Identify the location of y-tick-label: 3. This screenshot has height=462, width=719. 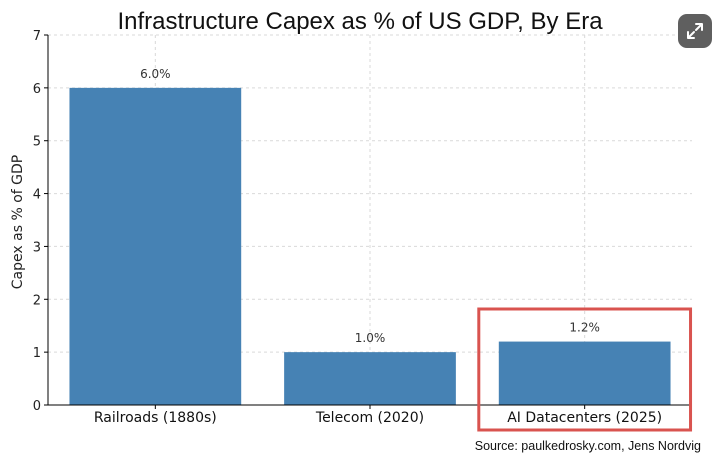
(37, 247).